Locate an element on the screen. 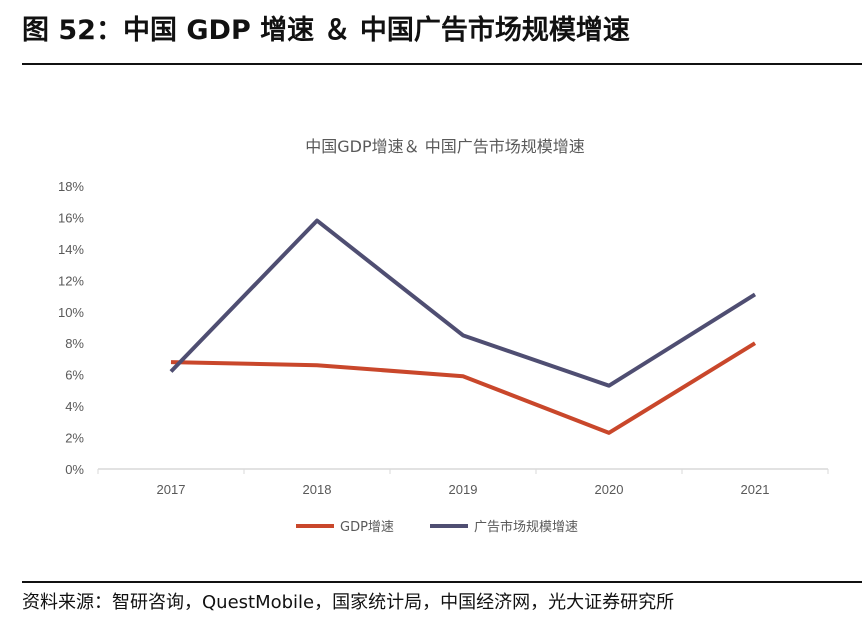  y-tick-label: 12% is located at coordinates (71, 280).